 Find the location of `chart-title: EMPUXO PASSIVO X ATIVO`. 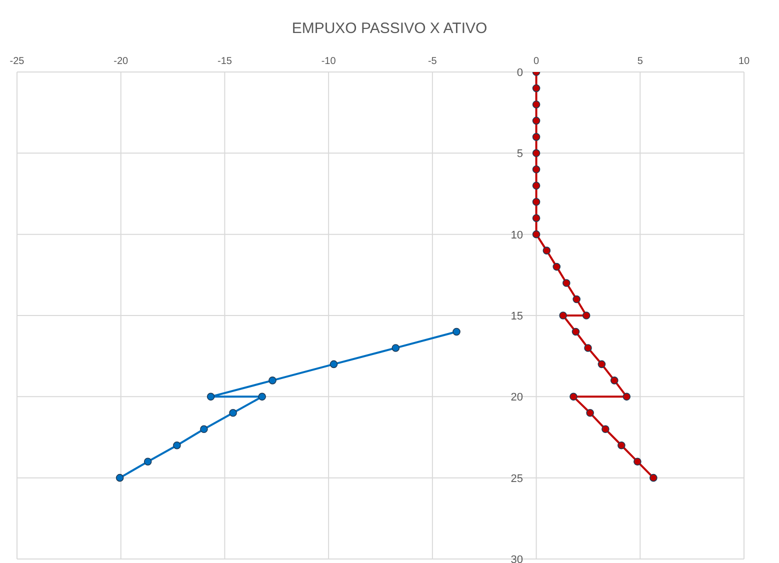

chart-title: EMPUXO PASSIVO X ATIVO is located at coordinates (389, 28).